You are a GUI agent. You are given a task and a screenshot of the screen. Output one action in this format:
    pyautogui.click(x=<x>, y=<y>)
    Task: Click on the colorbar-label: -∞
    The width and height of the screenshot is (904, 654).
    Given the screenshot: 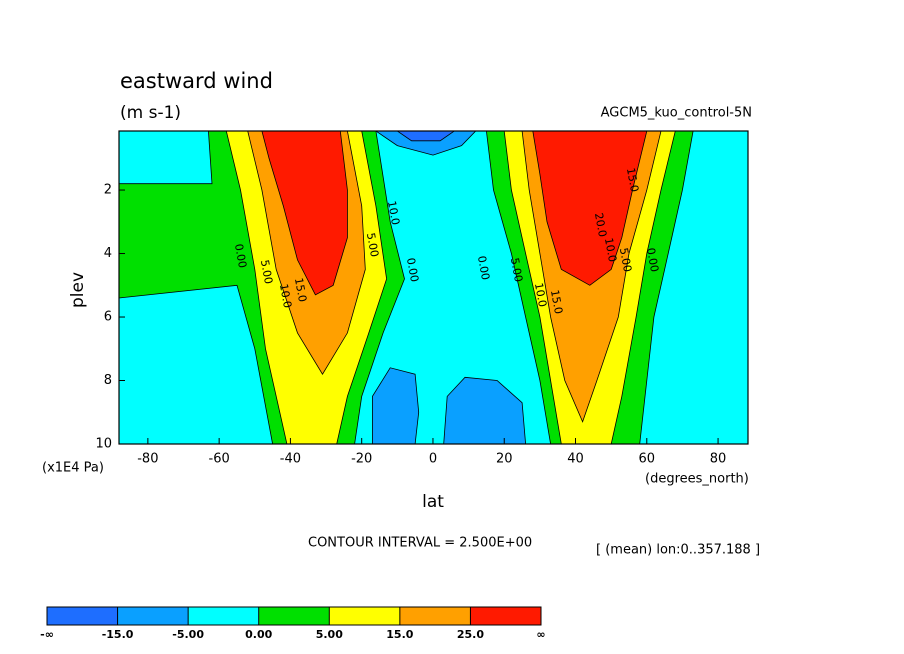 What is the action you would take?
    pyautogui.click(x=47, y=634)
    